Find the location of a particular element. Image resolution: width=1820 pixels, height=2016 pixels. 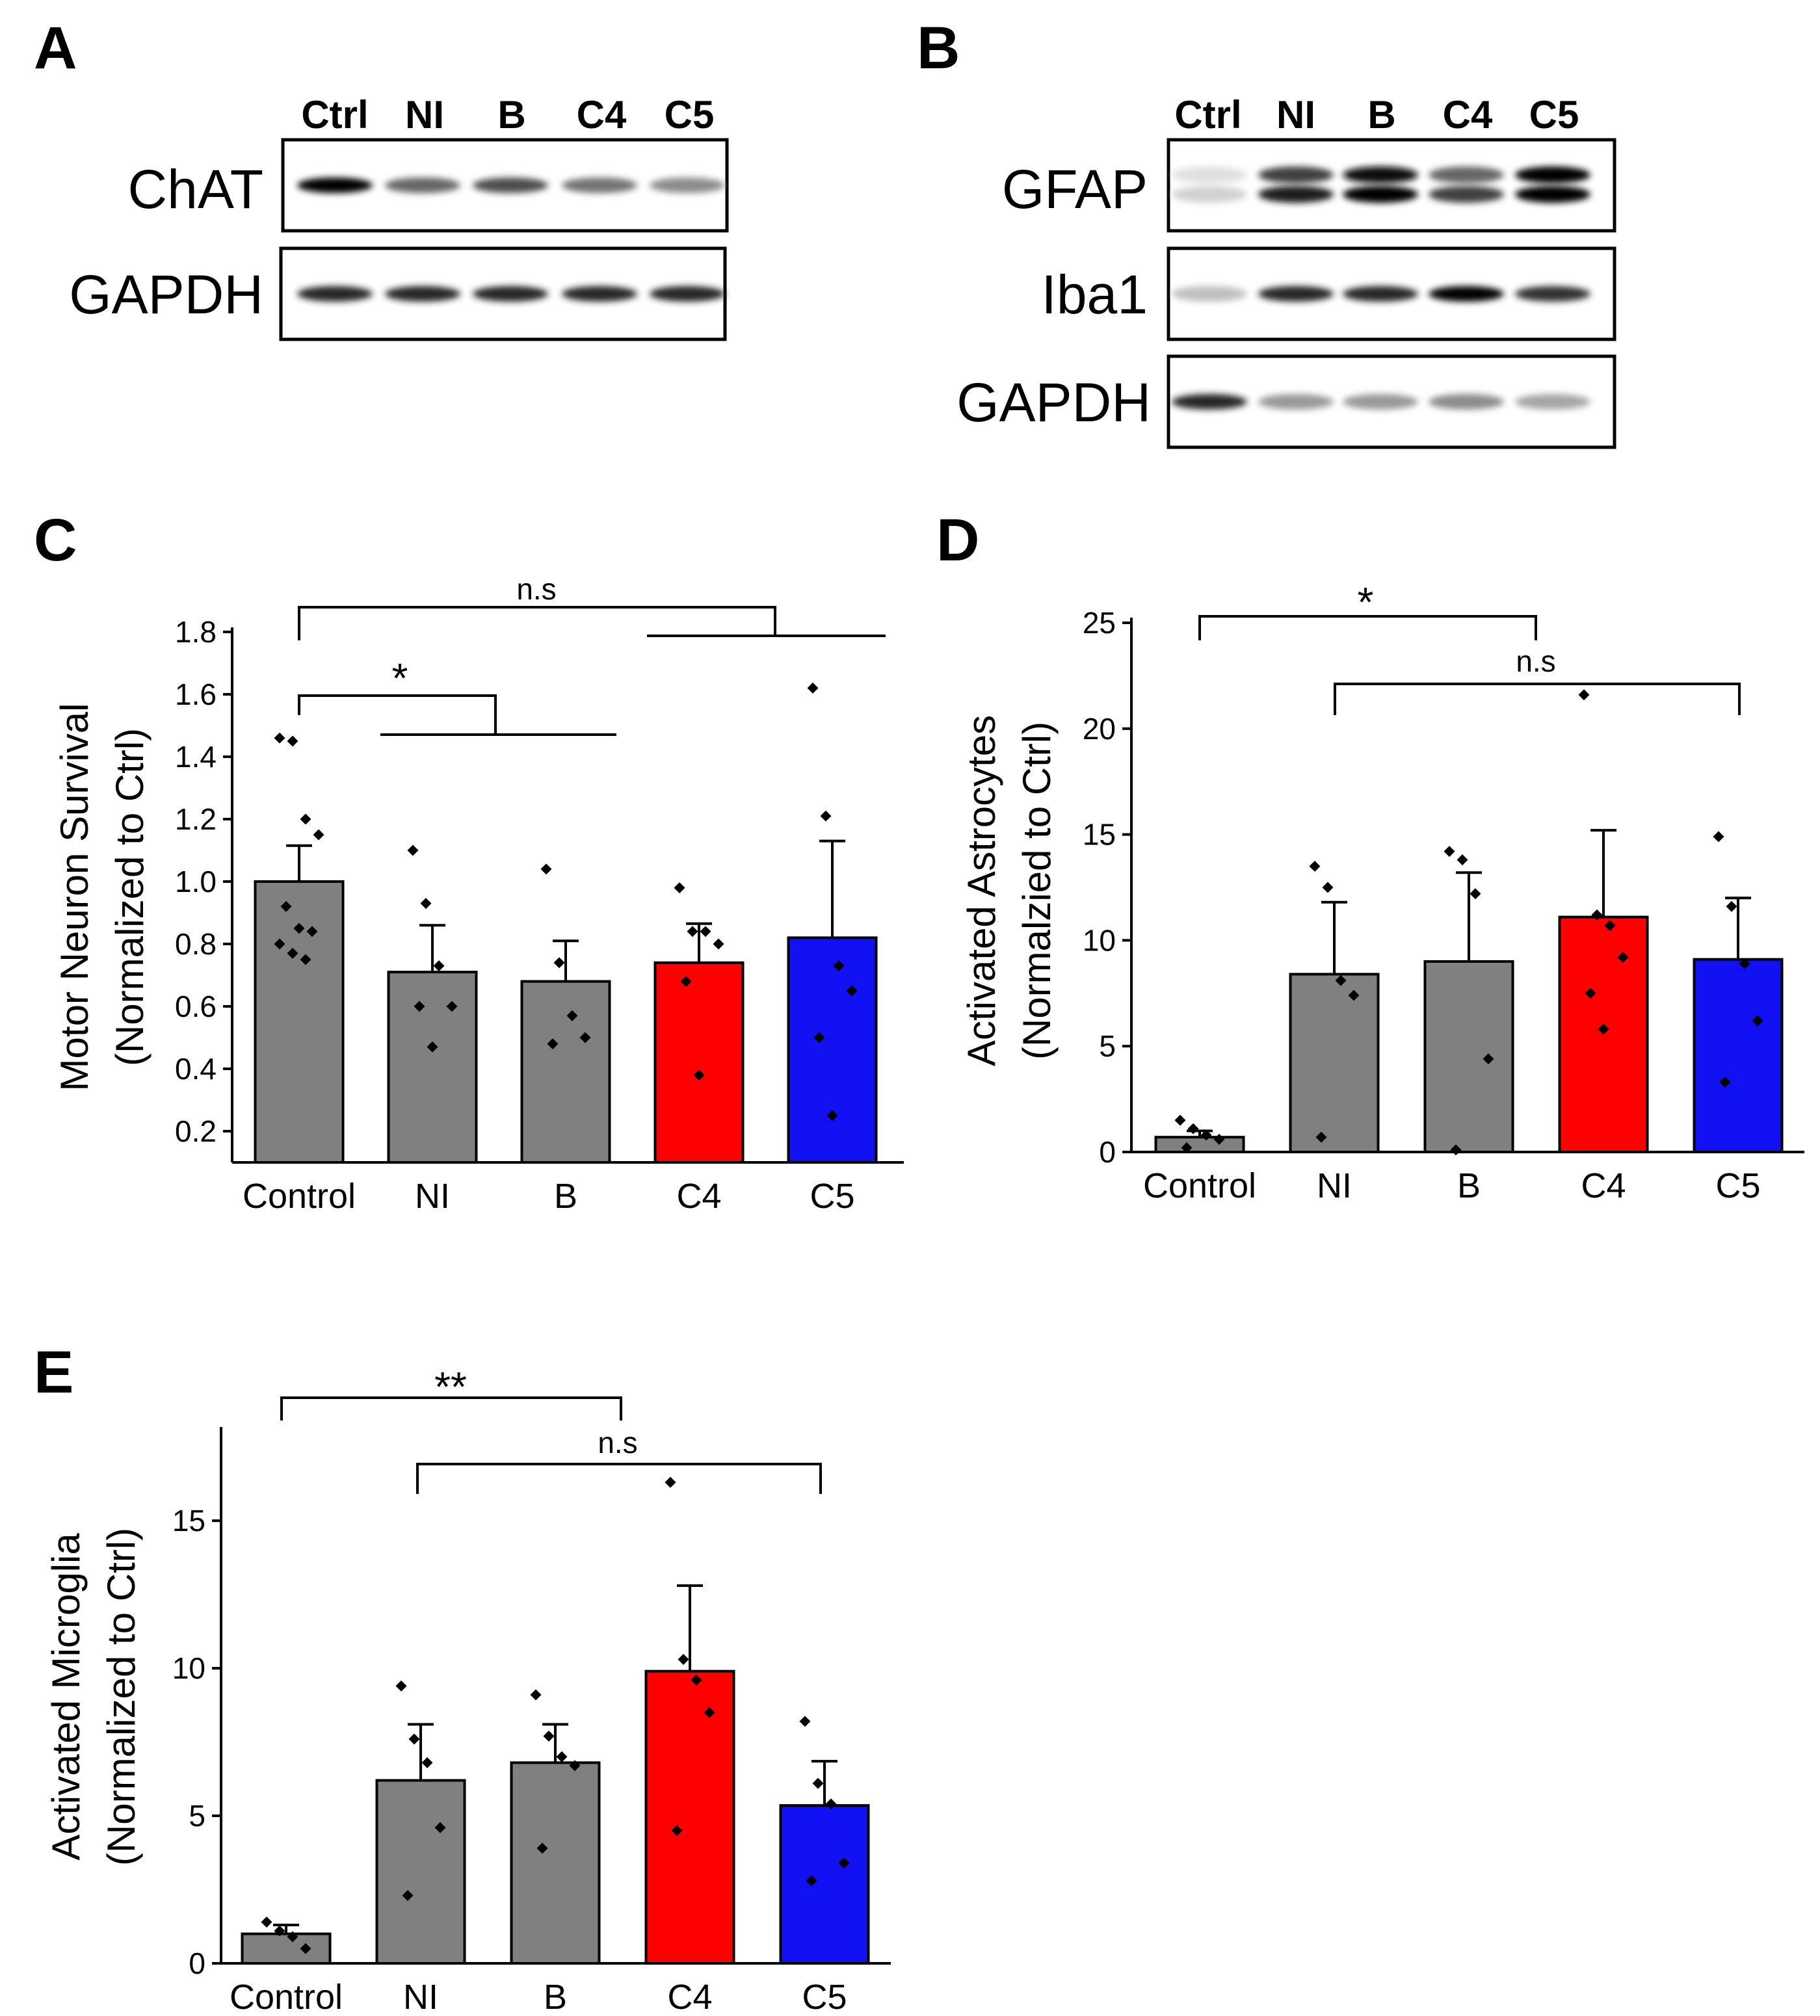

y-tick-label: 0 is located at coordinates (197, 1963).